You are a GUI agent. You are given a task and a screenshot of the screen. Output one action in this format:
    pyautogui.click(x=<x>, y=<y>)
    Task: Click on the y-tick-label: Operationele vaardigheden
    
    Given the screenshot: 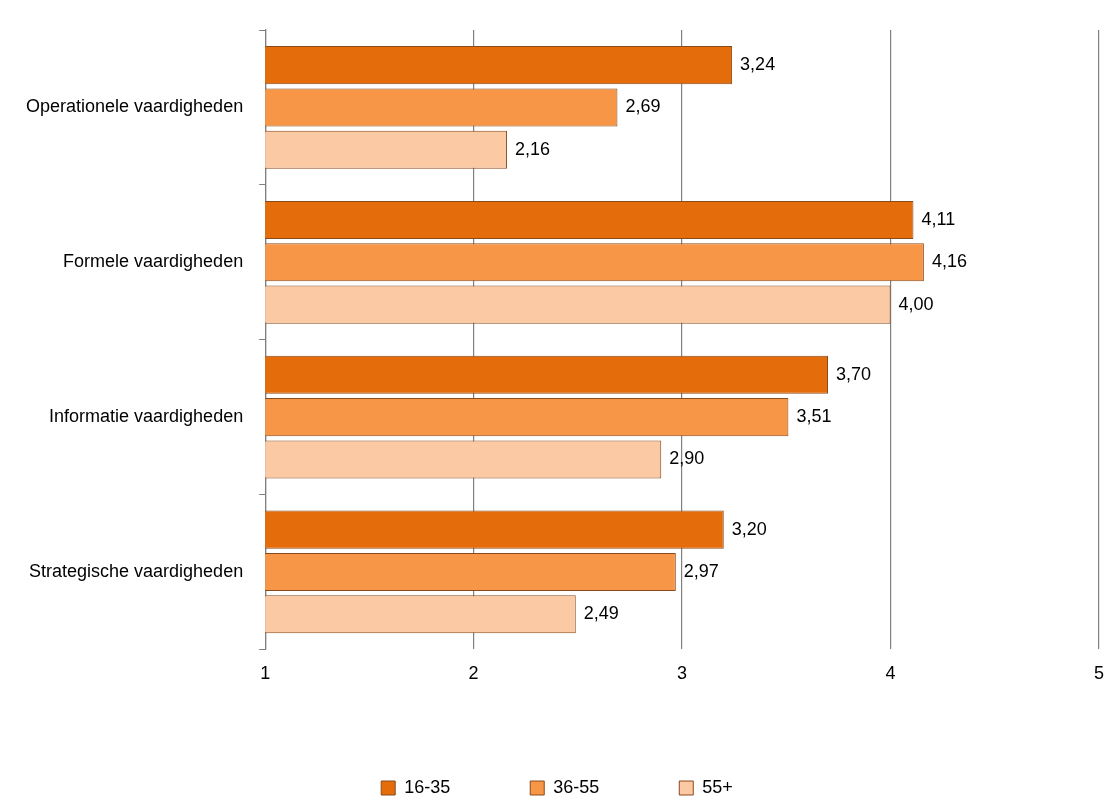 What is the action you would take?
    pyautogui.click(x=134, y=106)
    